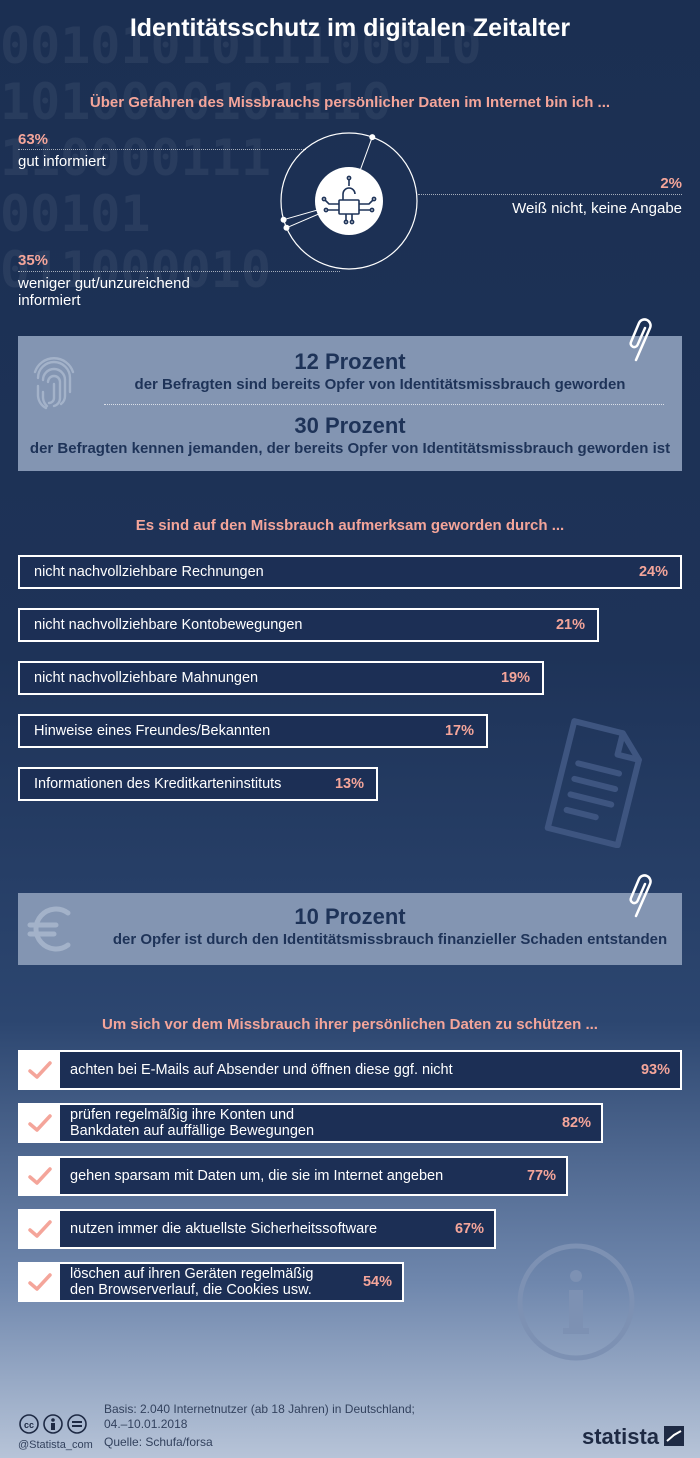 The width and height of the screenshot is (700, 1458). Describe the element at coordinates (55, 1445) in the screenshot. I see `footer-handle: @Statista_com` at that location.